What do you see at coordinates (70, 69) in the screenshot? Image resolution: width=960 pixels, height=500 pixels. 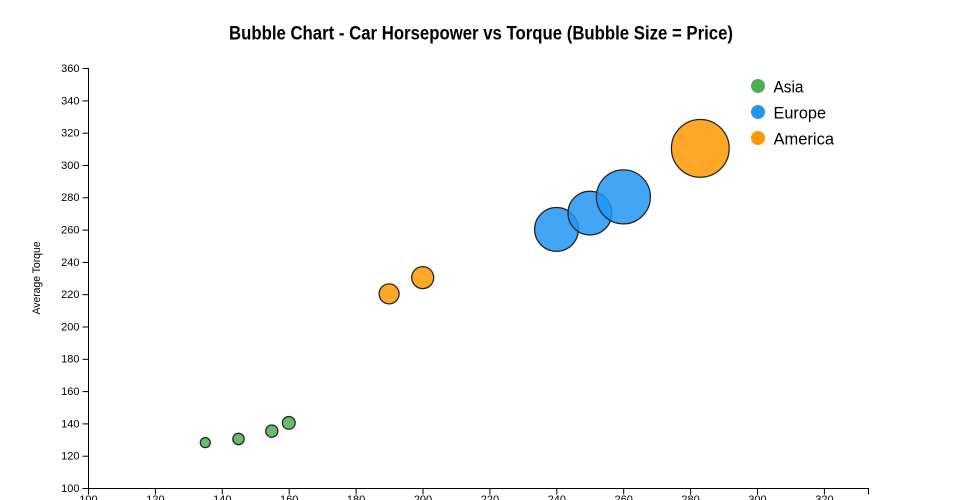 I see `svg-text: 360` at bounding box center [70, 69].